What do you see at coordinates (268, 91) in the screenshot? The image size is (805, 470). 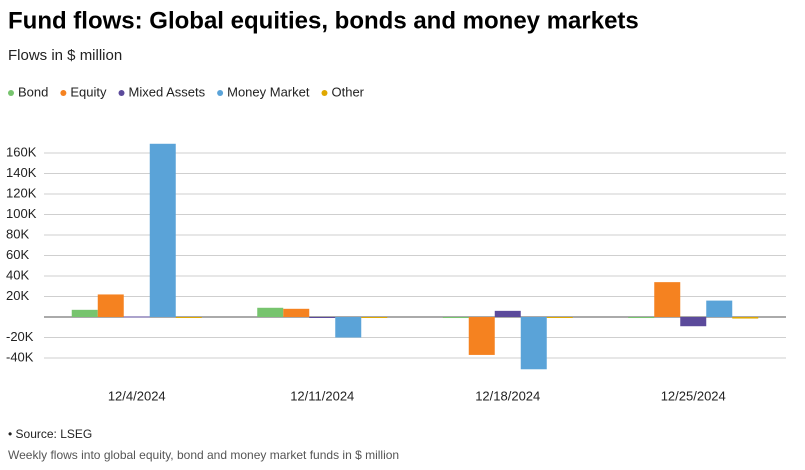 I see `legend-label: Money Market` at bounding box center [268, 91].